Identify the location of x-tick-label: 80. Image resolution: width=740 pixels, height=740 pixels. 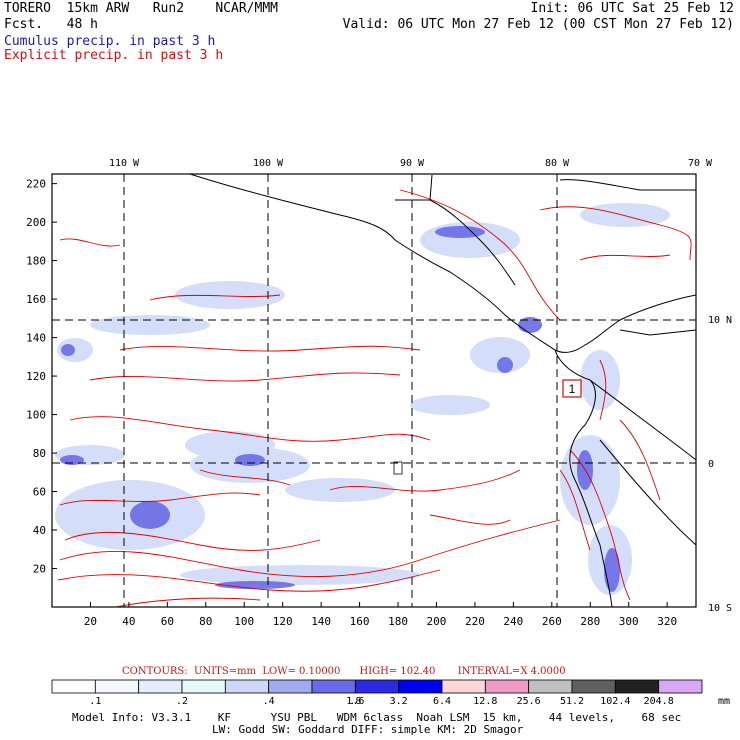
(205, 621).